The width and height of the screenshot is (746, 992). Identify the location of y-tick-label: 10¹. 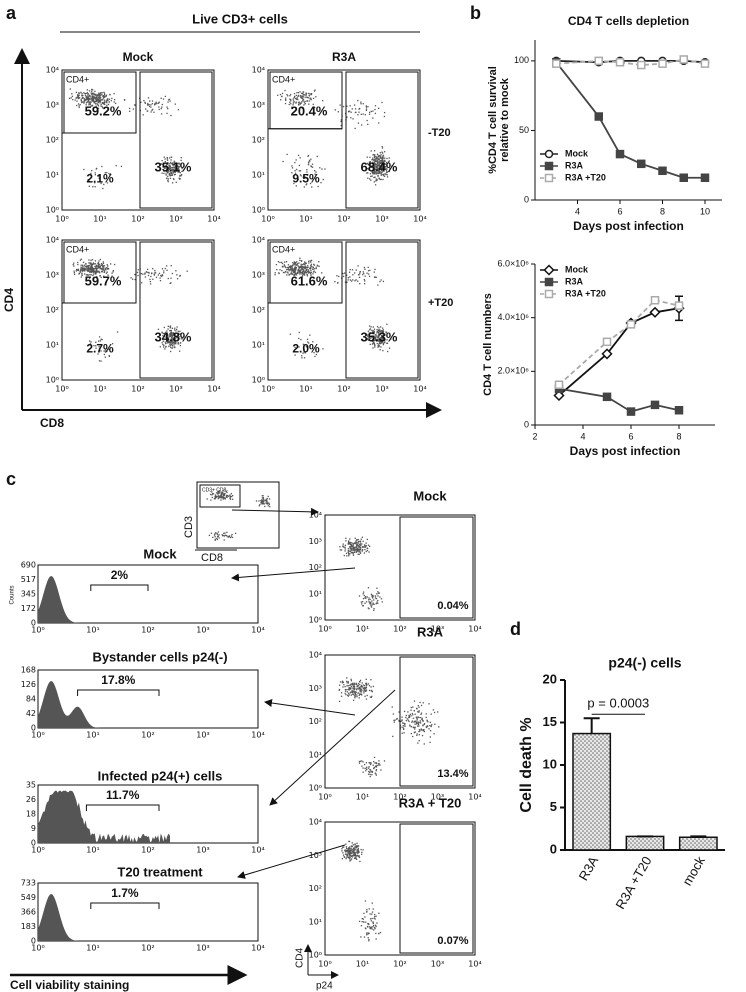
(258, 175).